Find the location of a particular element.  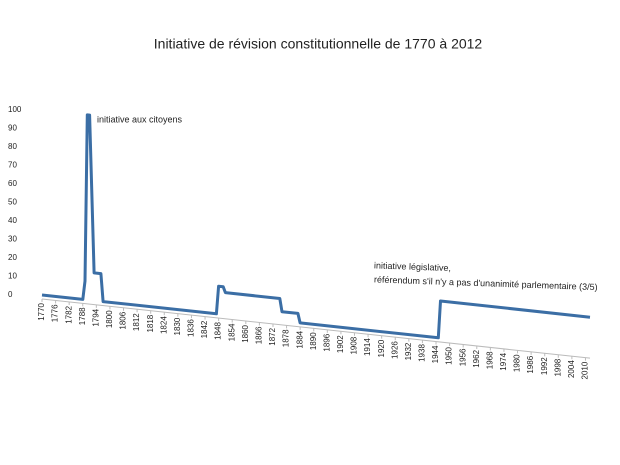

annotation: initiative aux citoyens is located at coordinates (140, 119).